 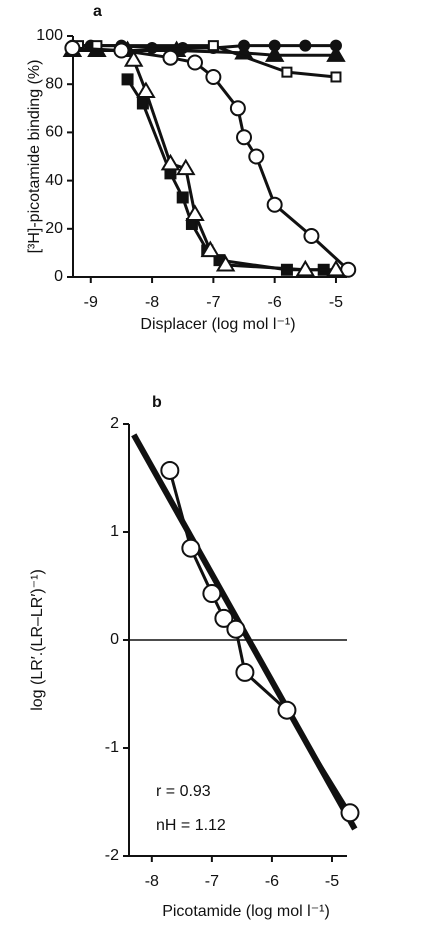 I want to click on y-tick-label: 2, so click(x=114, y=423).